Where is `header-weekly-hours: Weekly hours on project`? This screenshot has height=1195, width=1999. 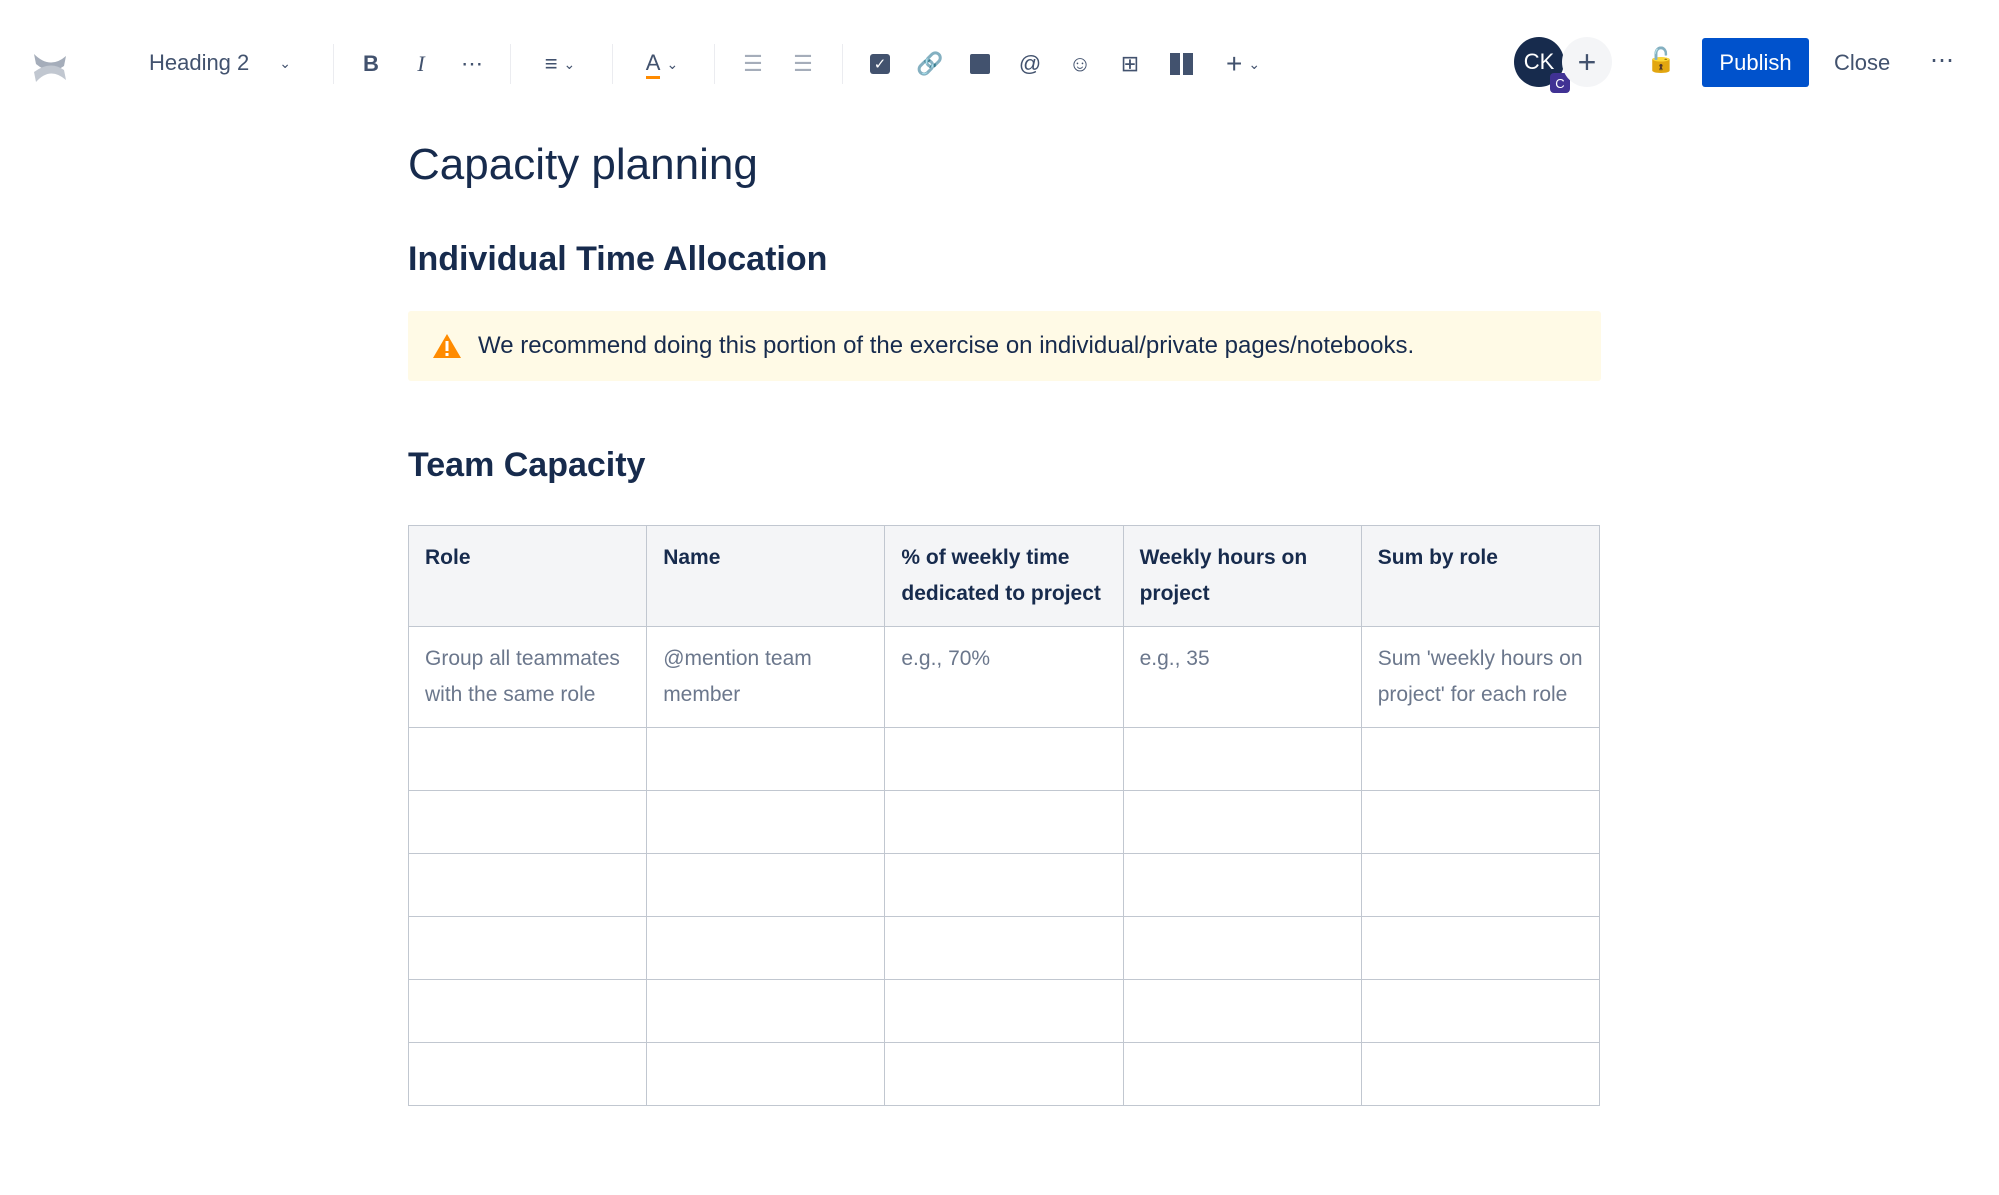
header-weekly-hours: Weekly hours on project is located at coordinates (1242, 576).